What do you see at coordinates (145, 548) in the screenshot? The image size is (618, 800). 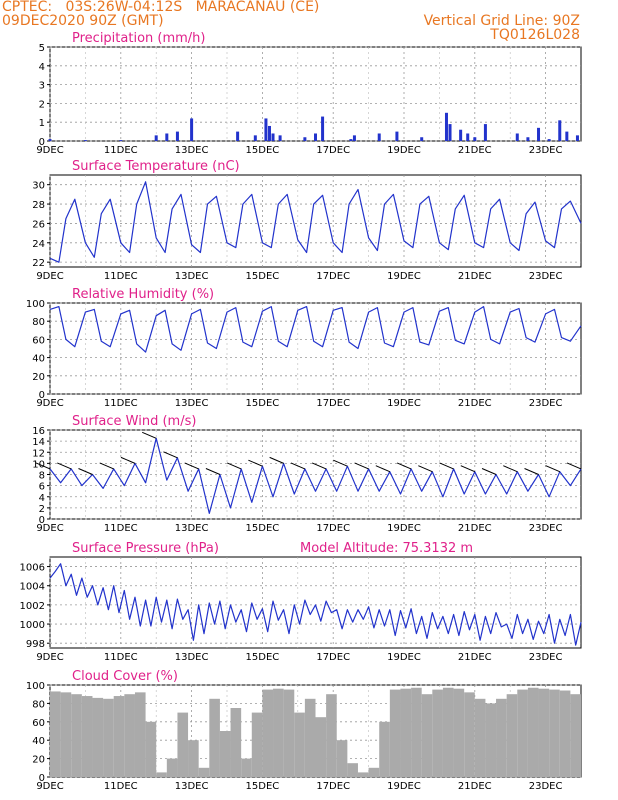 I see `panel-title: Surface Pressure (hPa)` at bounding box center [145, 548].